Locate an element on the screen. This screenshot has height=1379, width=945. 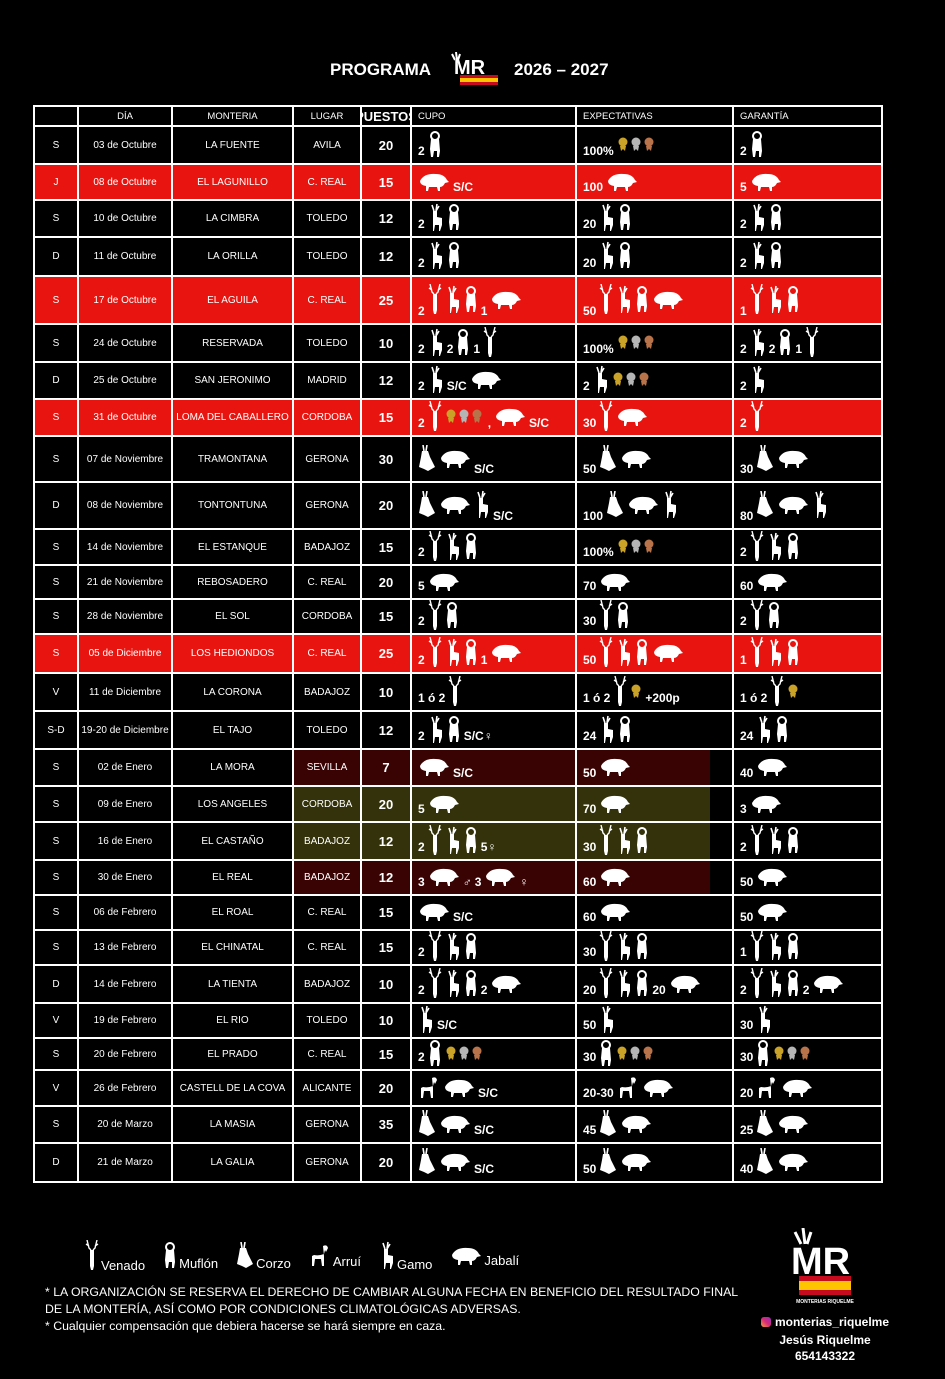
monteria-cell: SAN JERONIMO is located at coordinates (232, 380).